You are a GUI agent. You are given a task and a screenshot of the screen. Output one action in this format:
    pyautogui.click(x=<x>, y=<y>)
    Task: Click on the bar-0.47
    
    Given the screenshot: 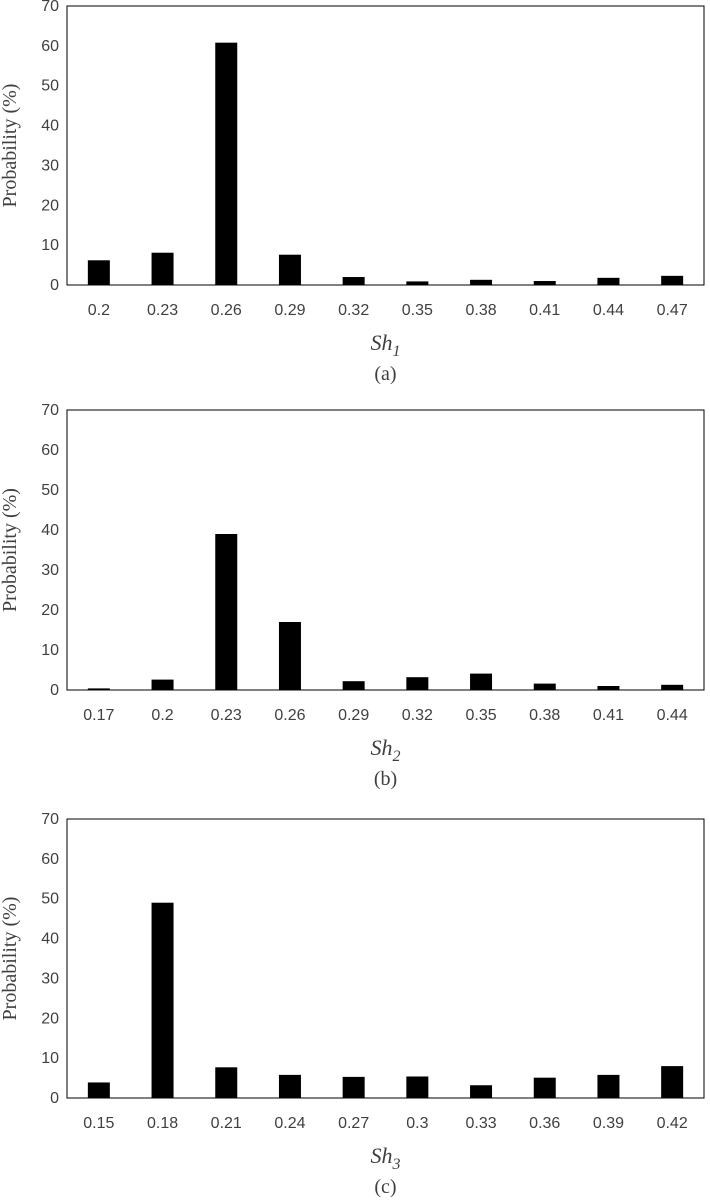 What is the action you would take?
    pyautogui.click(x=672, y=280)
    